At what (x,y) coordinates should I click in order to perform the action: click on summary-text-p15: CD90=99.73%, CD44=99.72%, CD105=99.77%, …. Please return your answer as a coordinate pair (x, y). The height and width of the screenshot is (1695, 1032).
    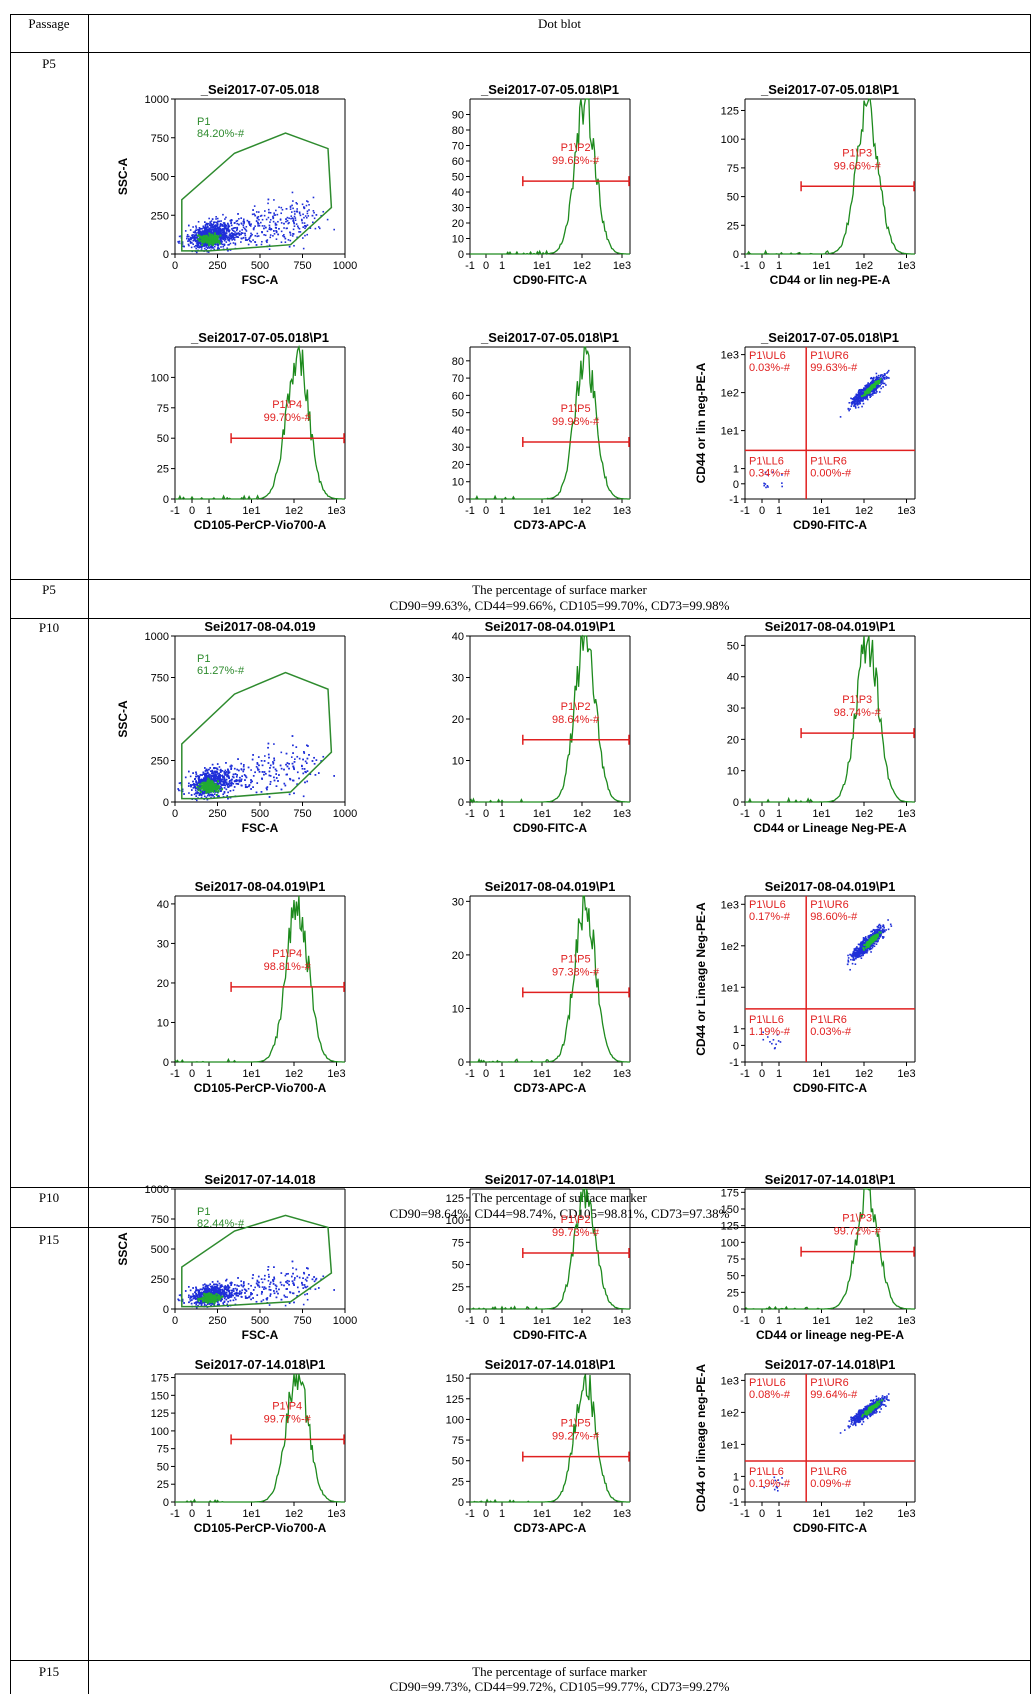
    Looking at the image, I should click on (559, 1686).